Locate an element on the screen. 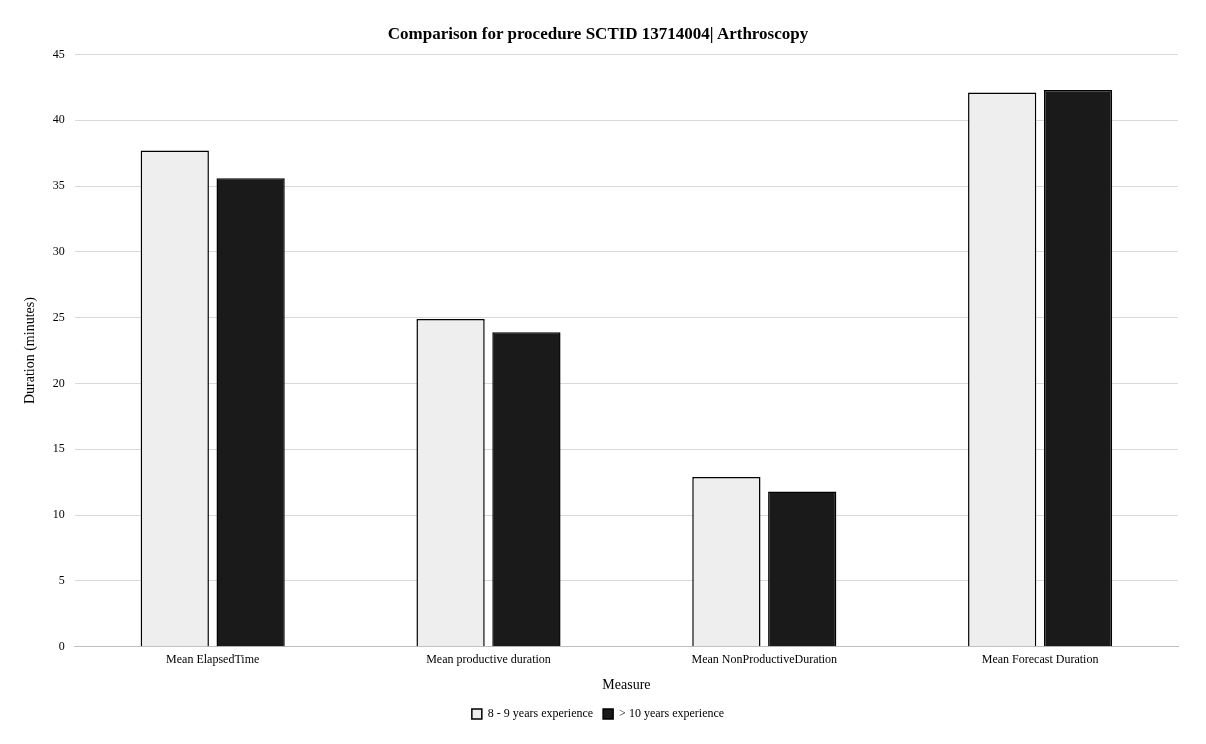 The width and height of the screenshot is (1206, 744). legend-label: > 10 years experience is located at coordinates (672, 713).